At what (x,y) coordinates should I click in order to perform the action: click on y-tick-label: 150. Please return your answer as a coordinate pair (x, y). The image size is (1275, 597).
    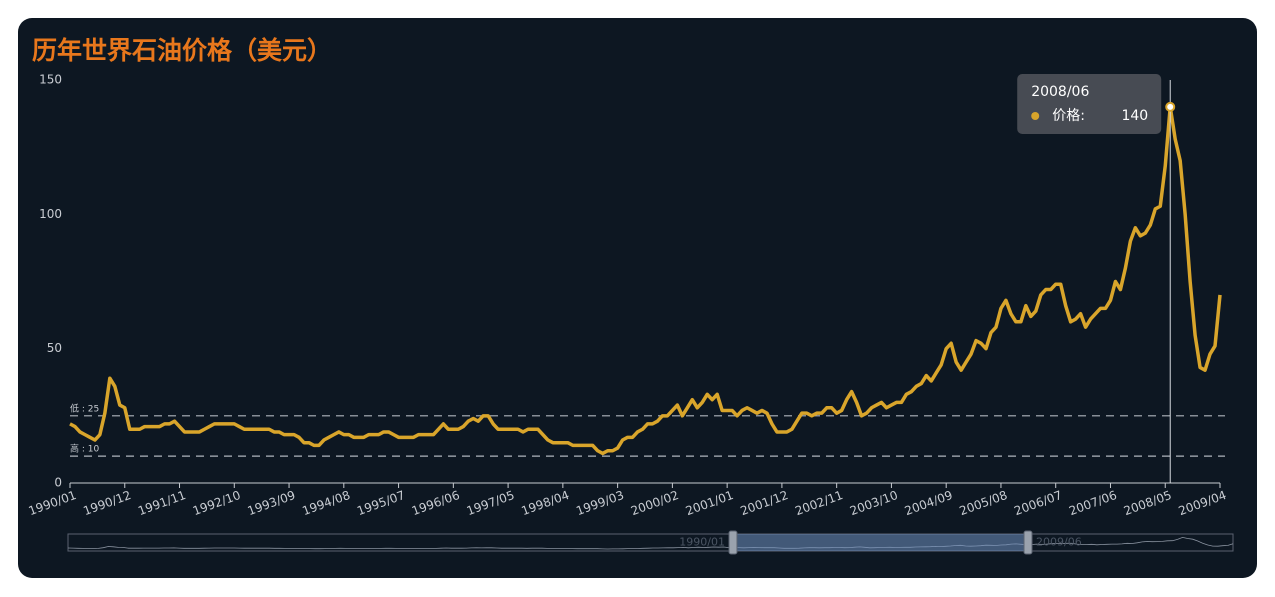
    Looking at the image, I should click on (50, 80).